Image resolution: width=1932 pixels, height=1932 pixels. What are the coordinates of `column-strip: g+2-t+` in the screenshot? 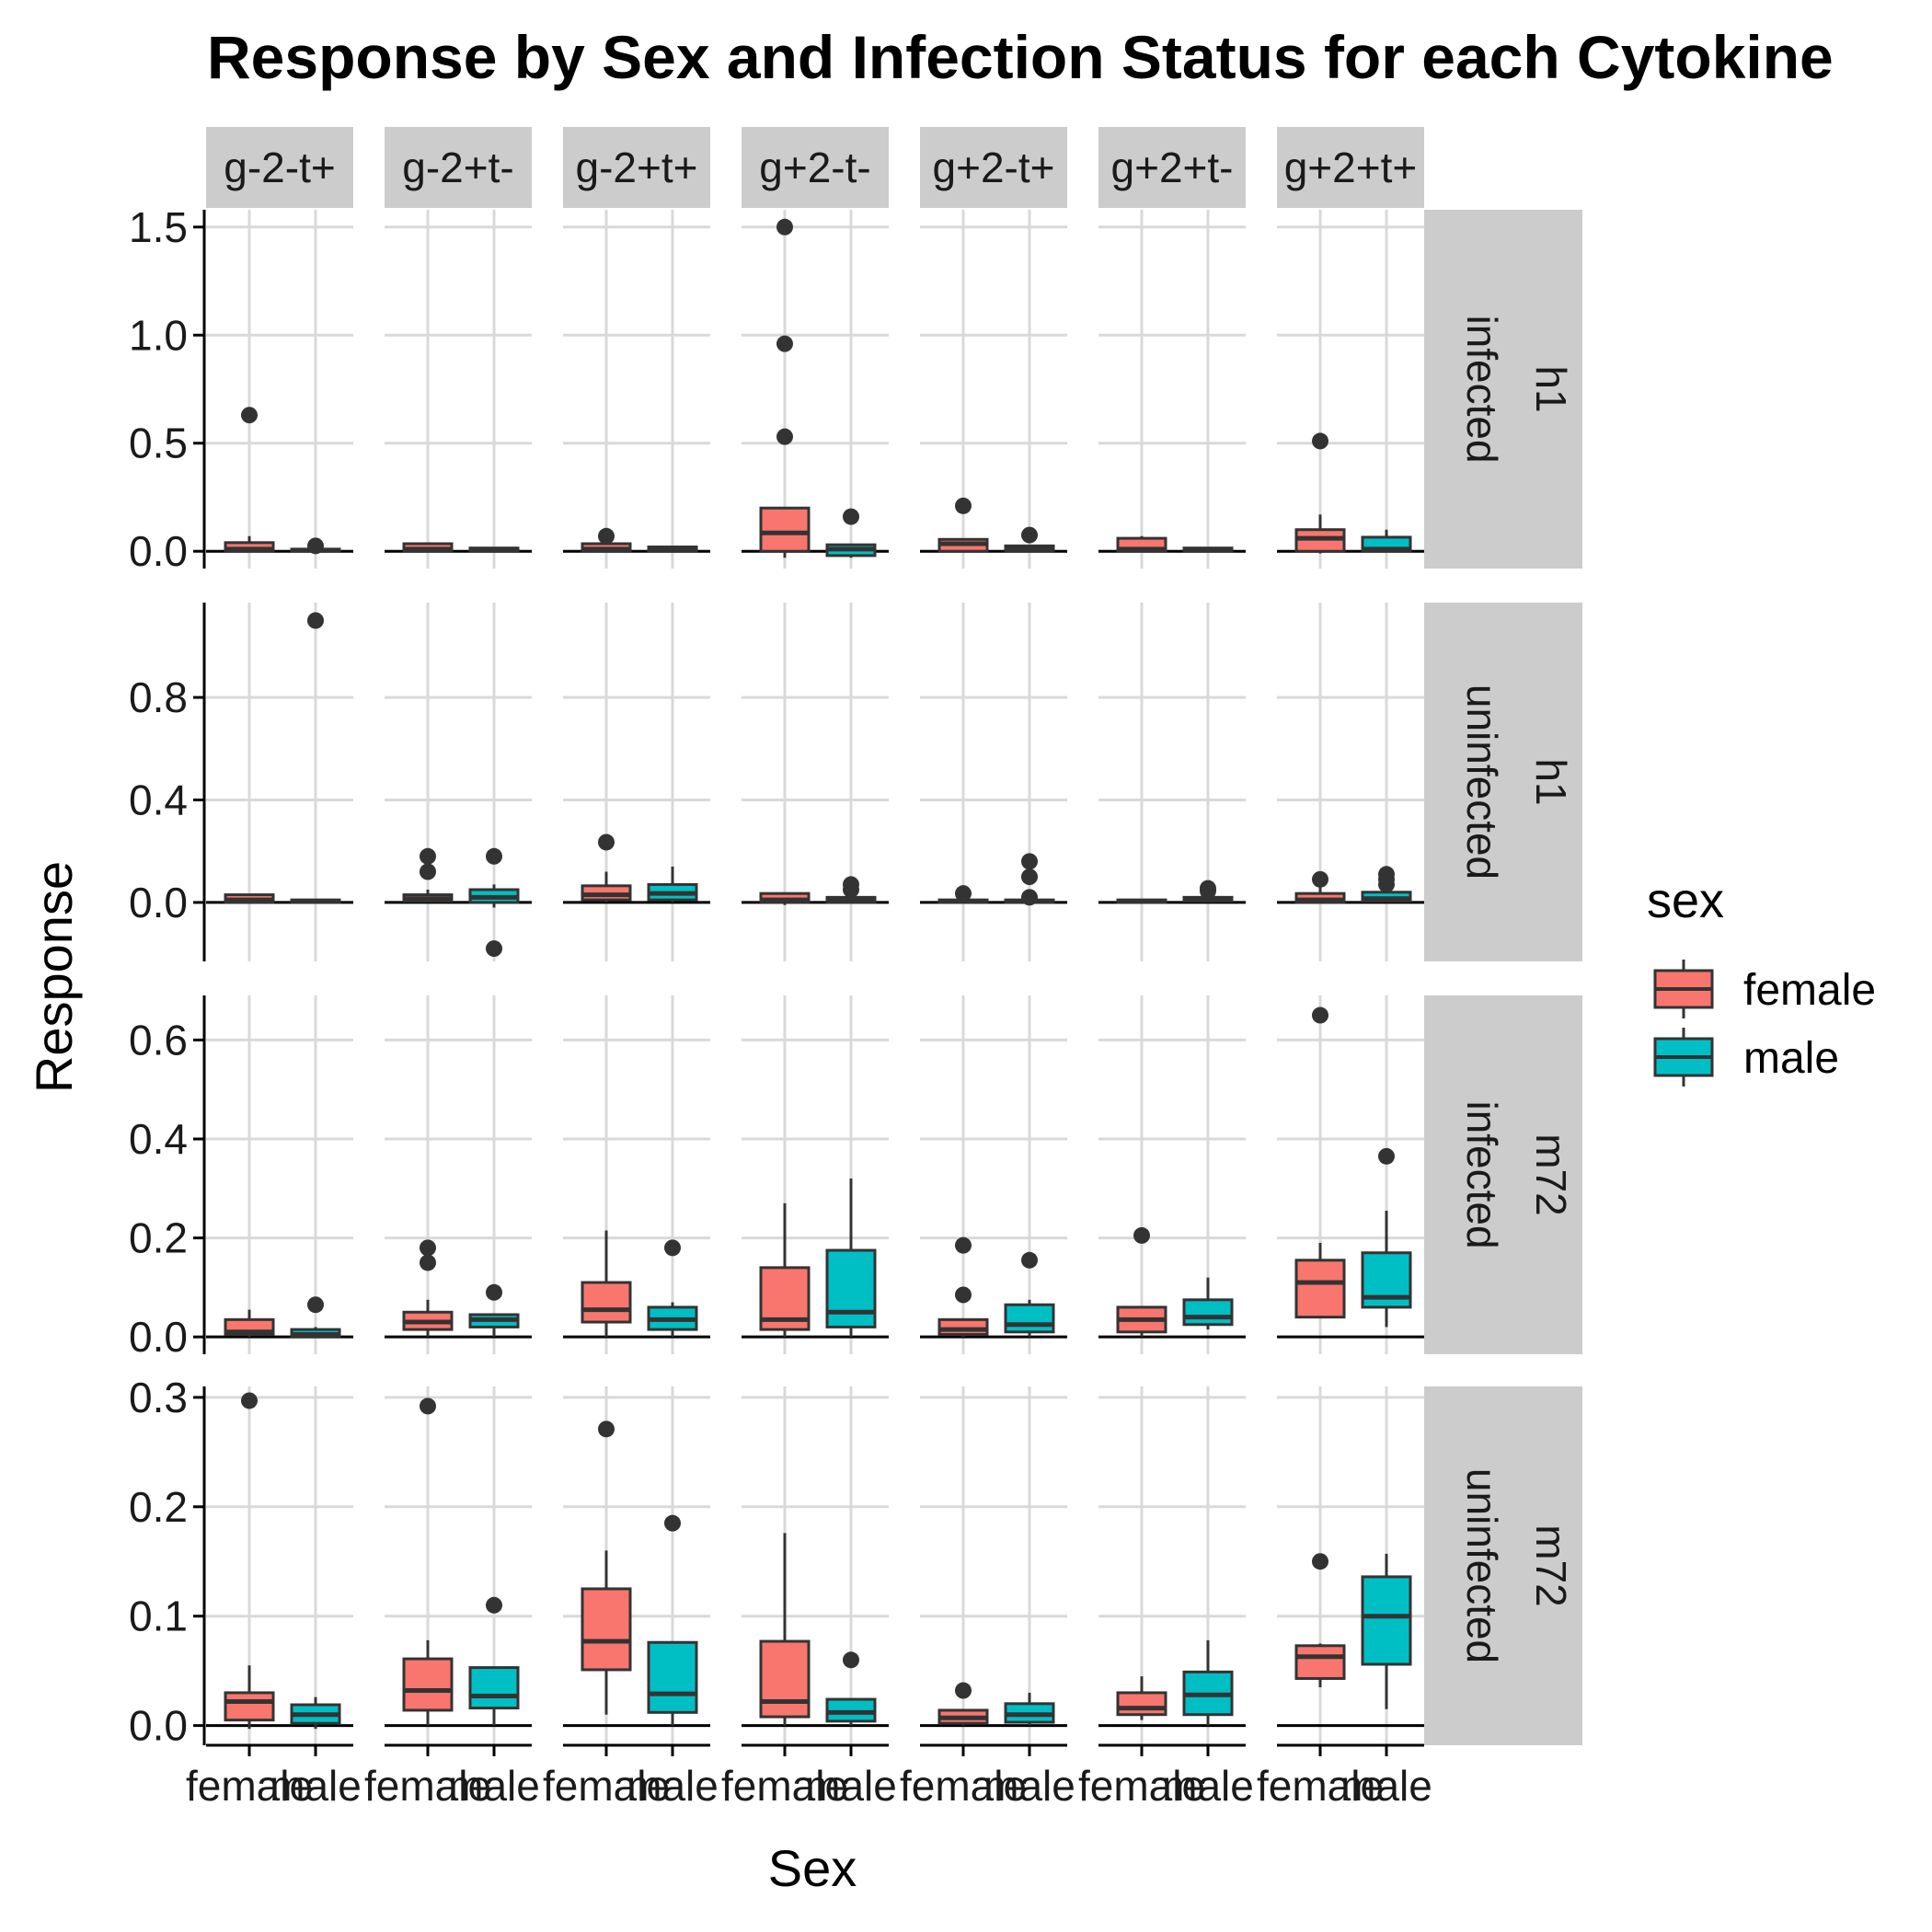 It's located at (993, 167).